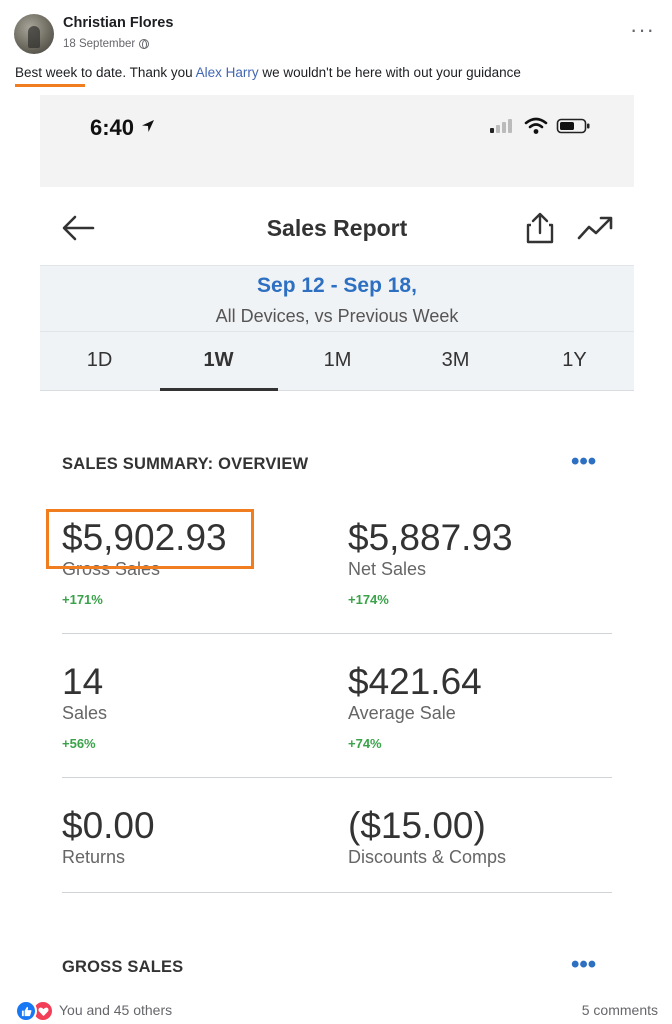 The image size is (672, 1024). Describe the element at coordinates (136, 72) in the screenshot. I see `post-text-middle: to date. Thank you` at that location.